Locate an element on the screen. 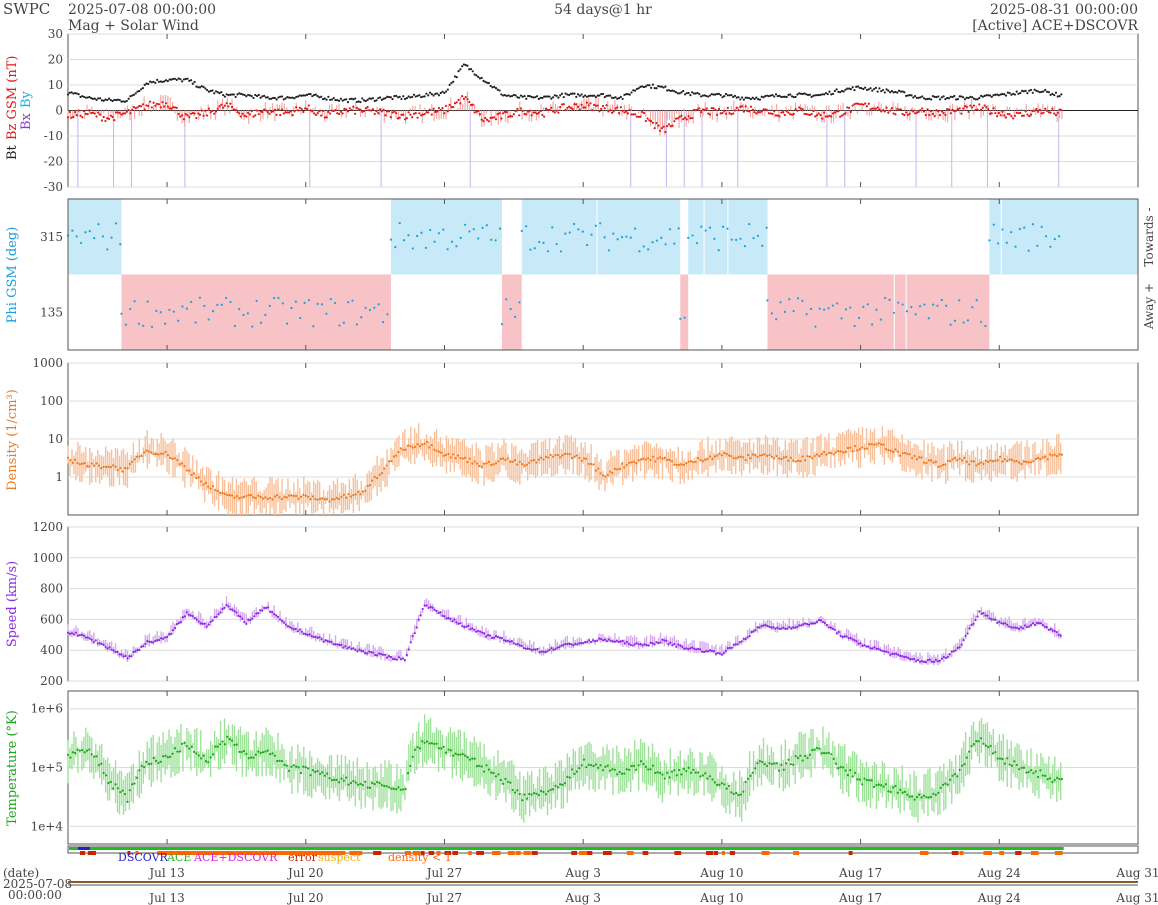 The height and width of the screenshot is (905, 1158). temperature-tick-label: 1e+6 is located at coordinates (47, 709).